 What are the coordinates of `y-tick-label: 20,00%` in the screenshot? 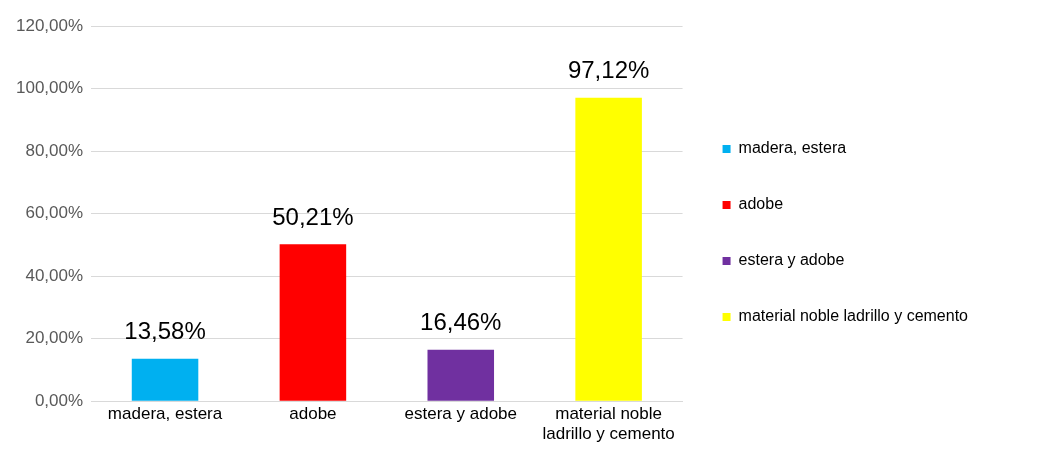 It's located at (54, 338).